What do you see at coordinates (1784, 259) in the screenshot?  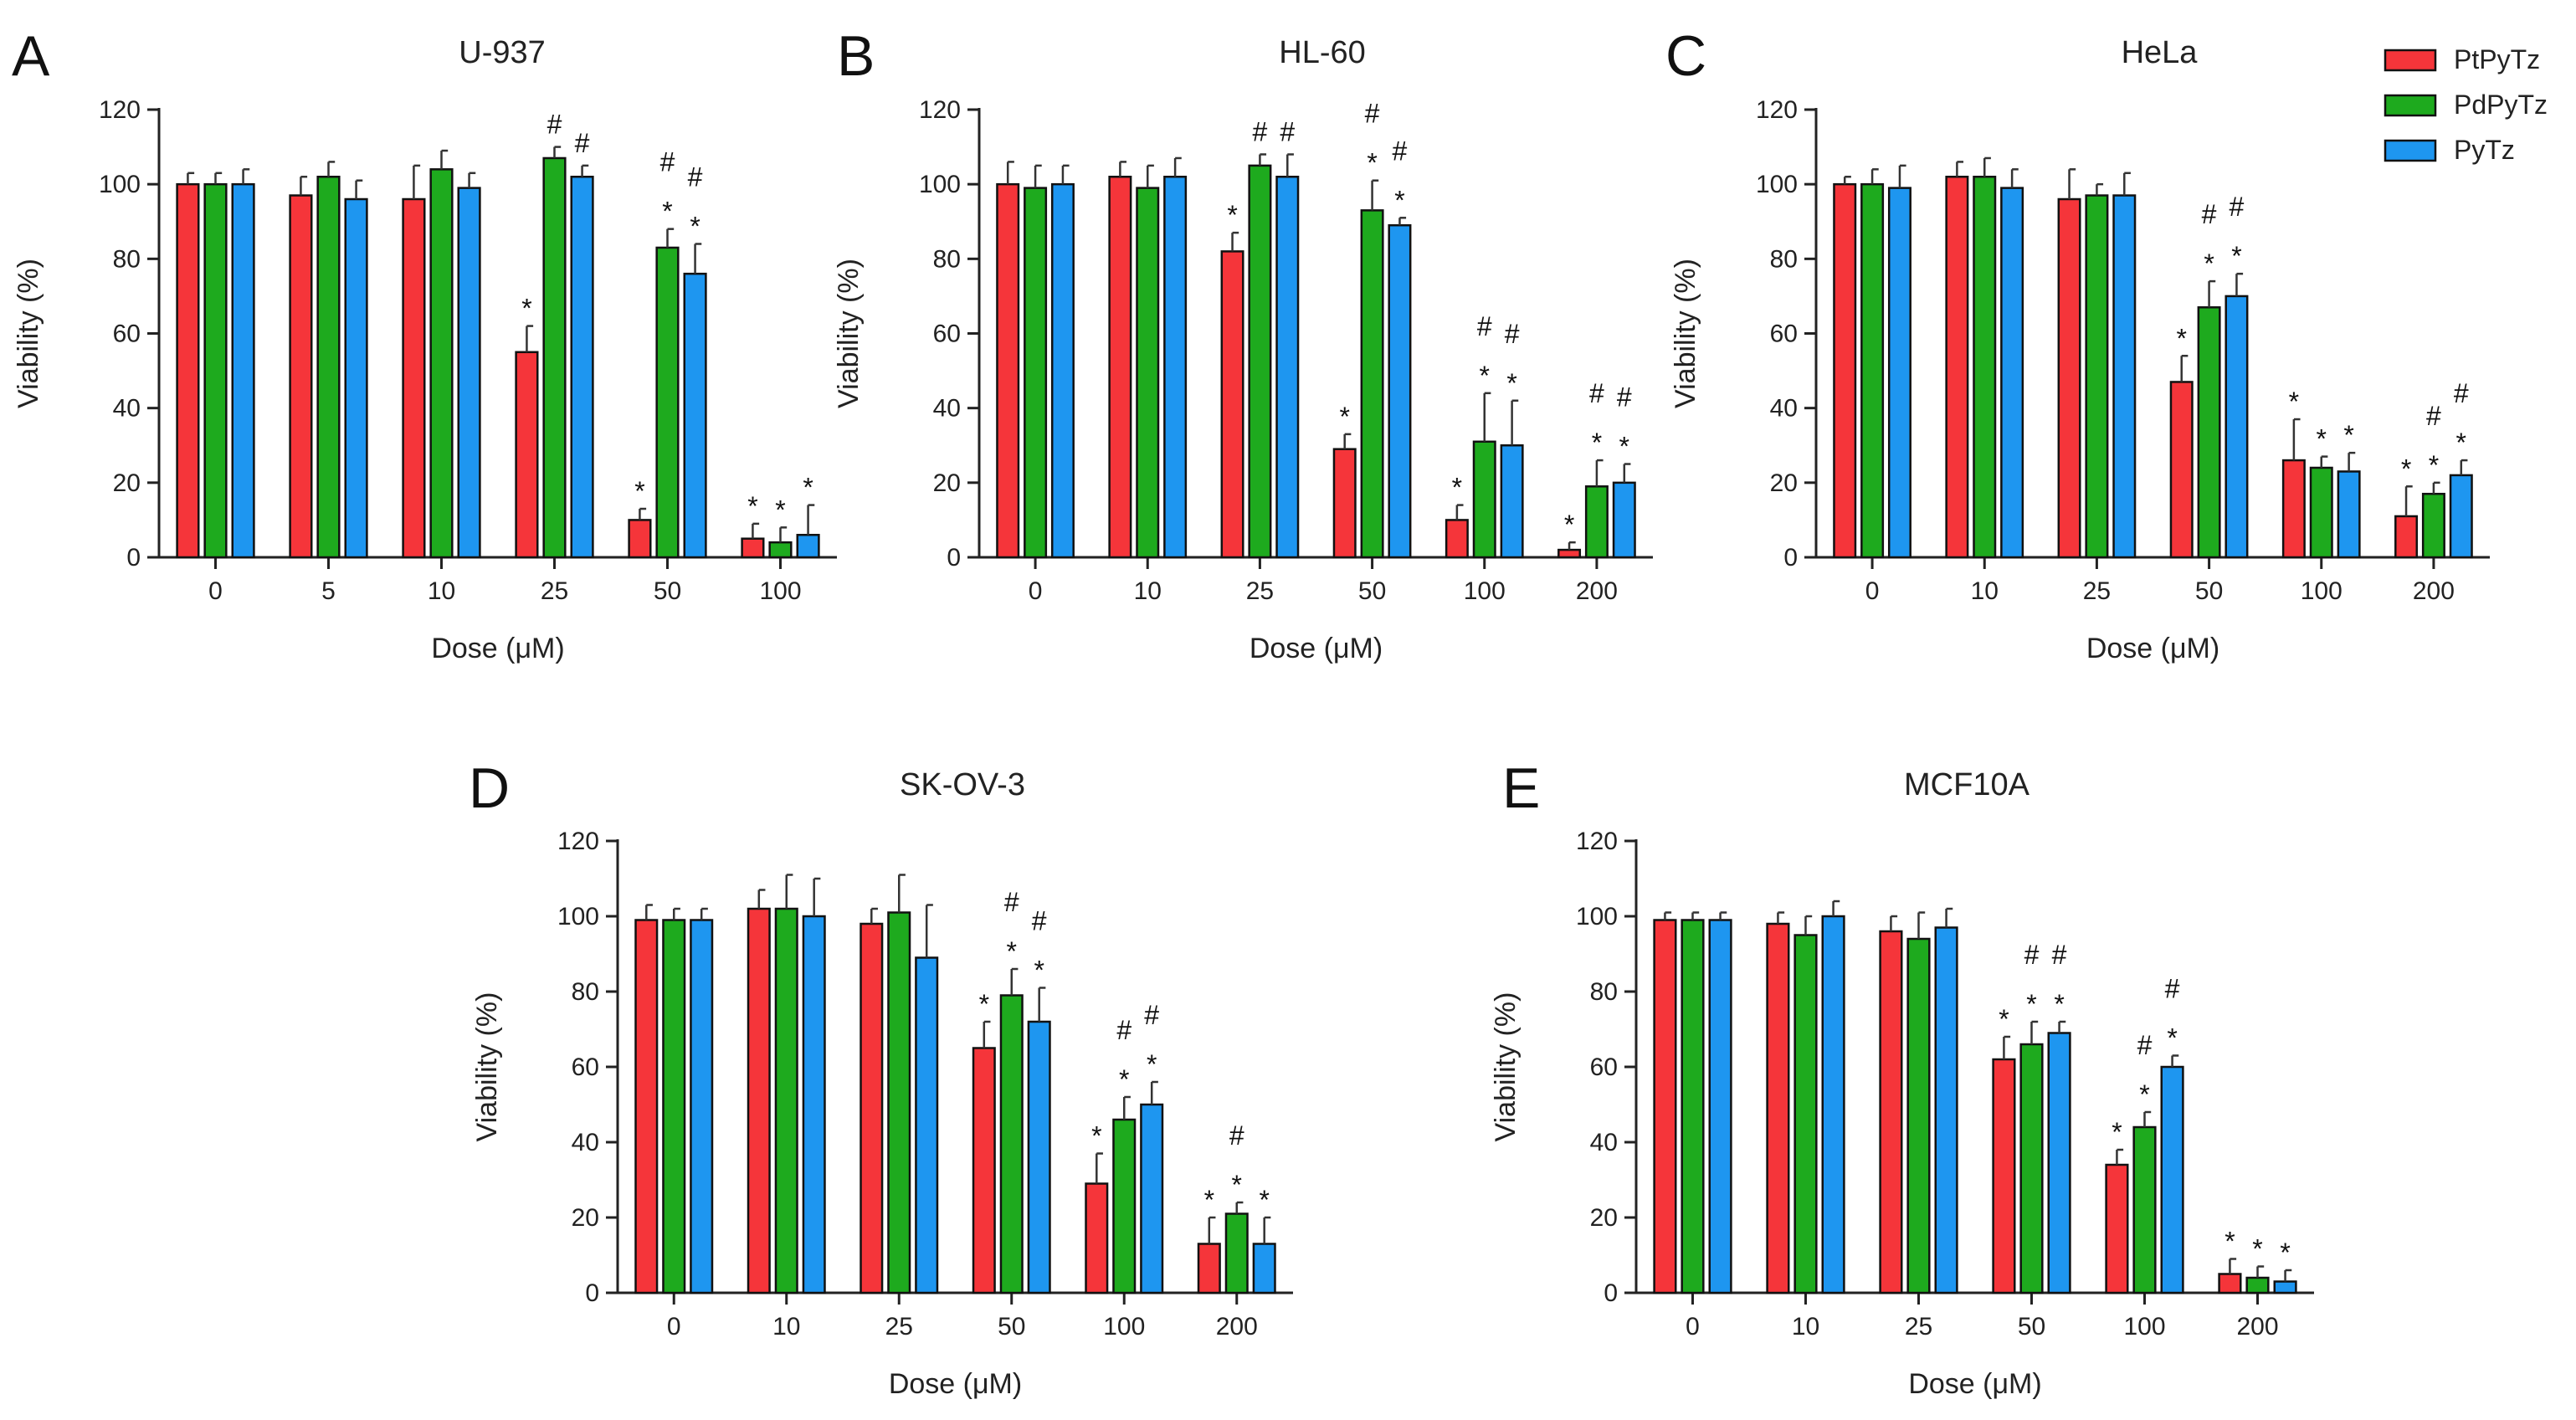 I see `y-tick-label: 80` at bounding box center [1784, 259].